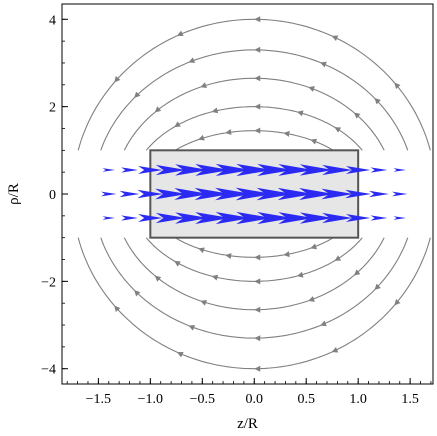 The width and height of the screenshot is (437, 436). I want to click on field-arrows, so click(254, 194).